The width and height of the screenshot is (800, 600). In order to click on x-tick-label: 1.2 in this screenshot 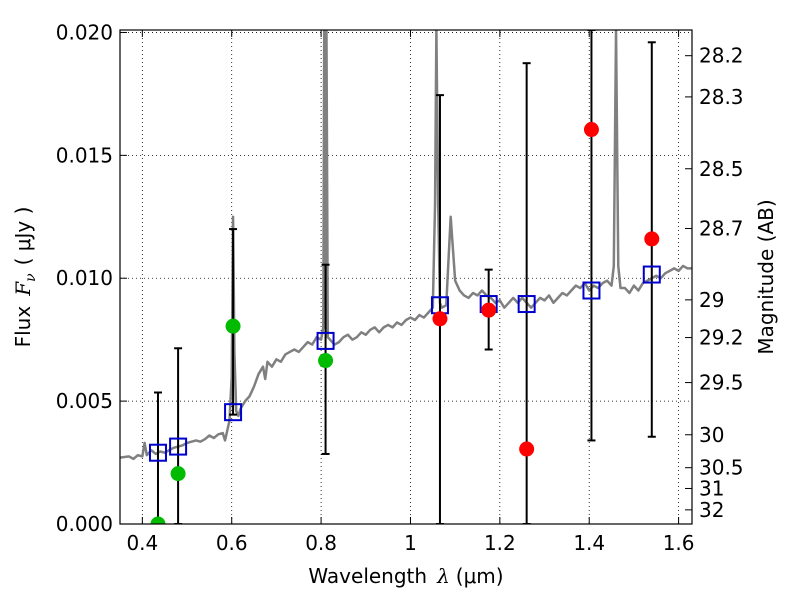, I will do `click(500, 543)`.